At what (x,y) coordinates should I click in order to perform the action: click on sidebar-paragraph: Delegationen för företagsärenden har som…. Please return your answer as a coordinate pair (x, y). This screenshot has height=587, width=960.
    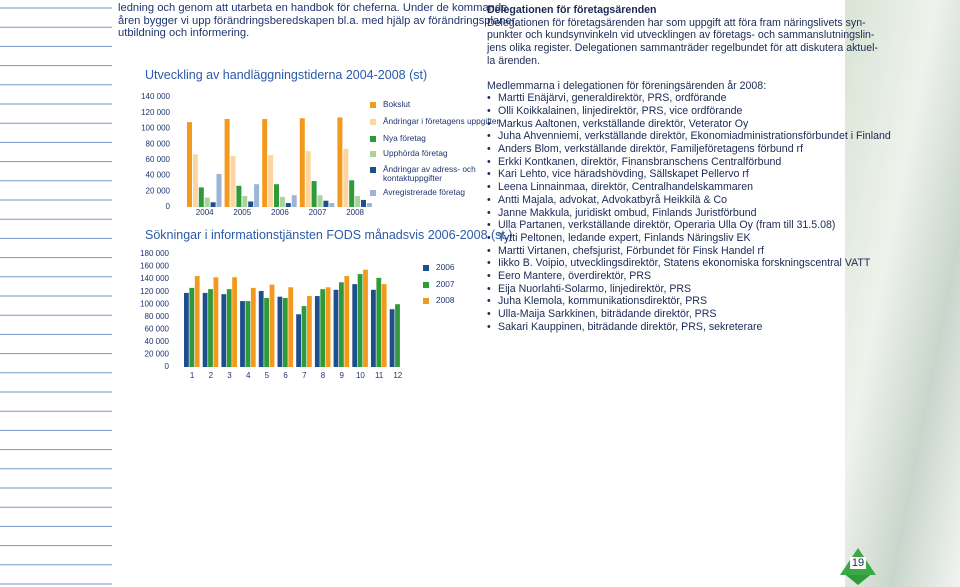
    Looking at the image, I should click on (689, 42).